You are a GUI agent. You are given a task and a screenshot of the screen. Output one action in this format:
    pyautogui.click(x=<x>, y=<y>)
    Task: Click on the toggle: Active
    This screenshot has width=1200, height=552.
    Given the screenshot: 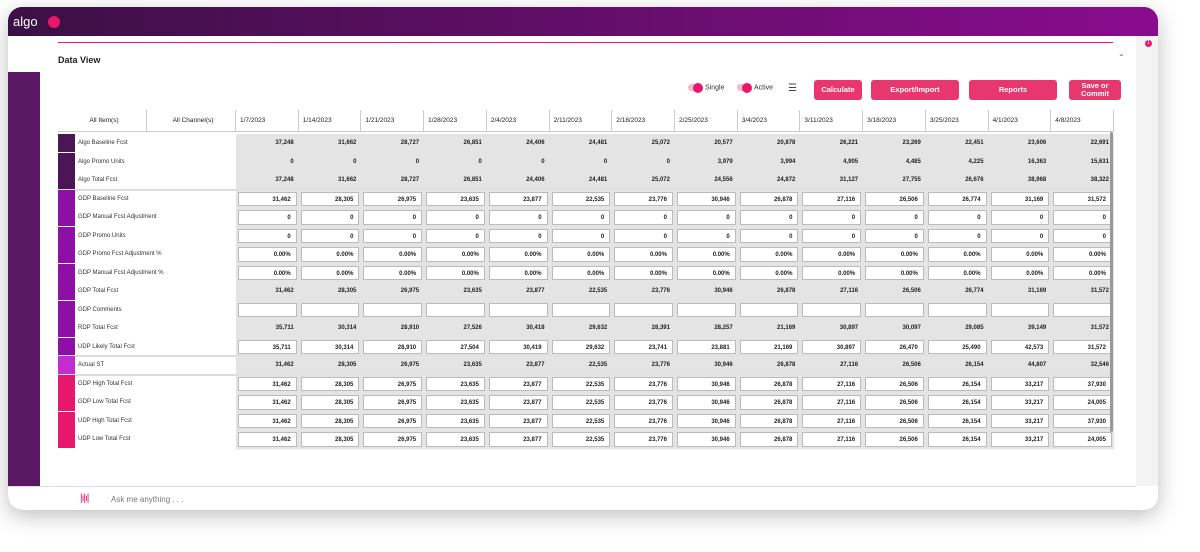 What is the action you would take?
    pyautogui.click(x=755, y=87)
    